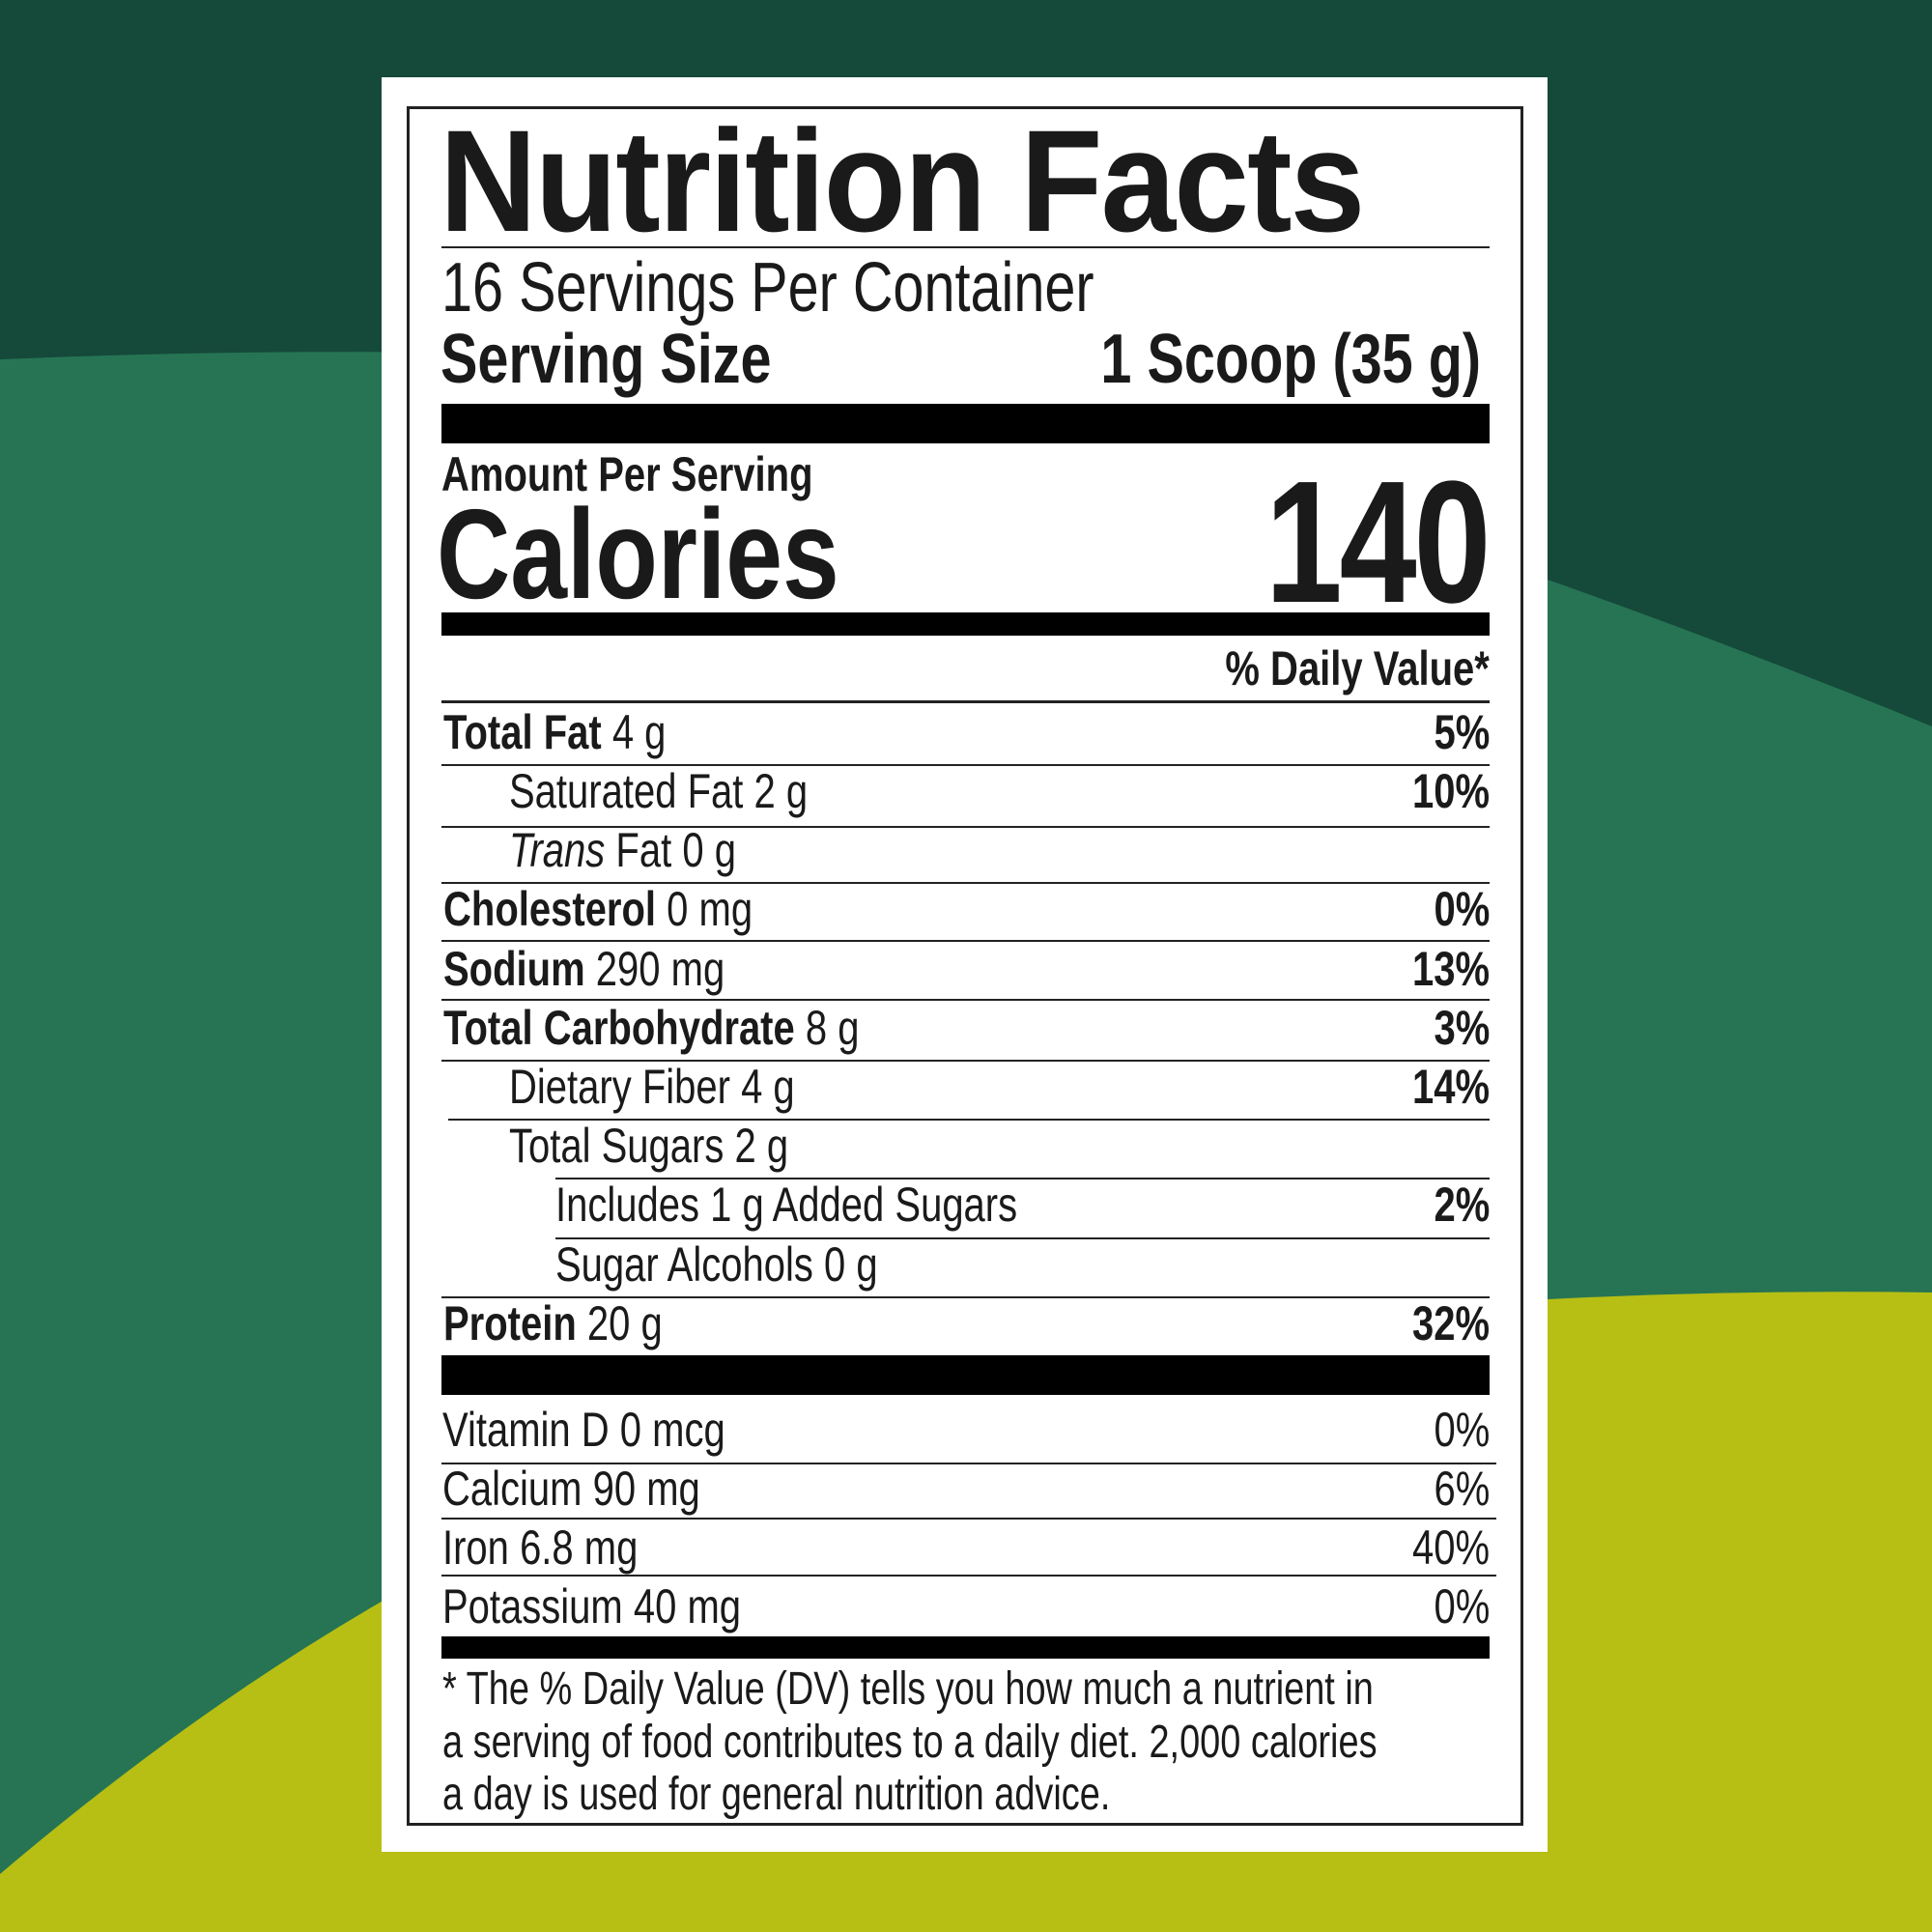 The height and width of the screenshot is (1932, 1932). What do you see at coordinates (1462, 1028) in the screenshot?
I see `nutrient-dv-text: 3%` at bounding box center [1462, 1028].